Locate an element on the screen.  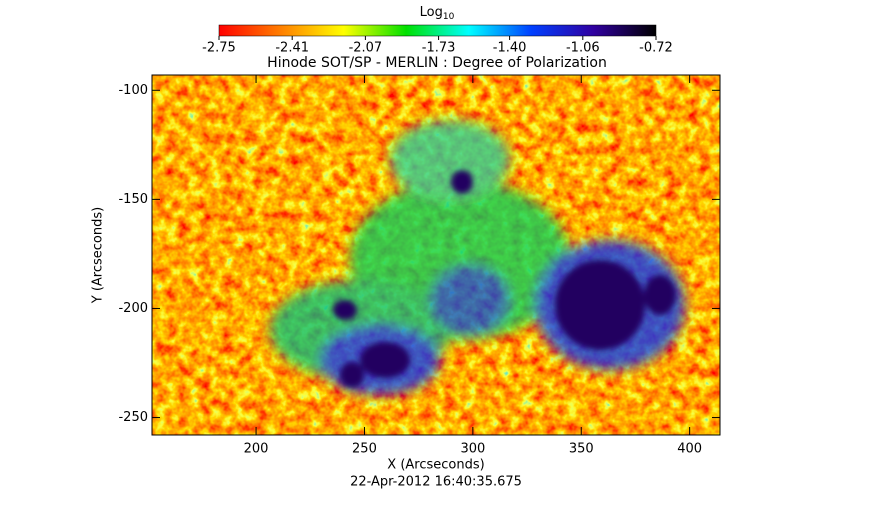
colorbar-label: Log10 is located at coordinates (437, 13).